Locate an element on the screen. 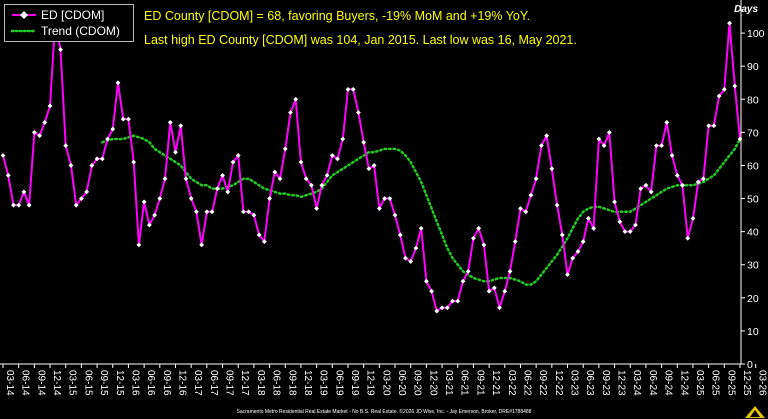 The image size is (768, 419). x-tick-label: 09-16 is located at coordinates (166, 383).